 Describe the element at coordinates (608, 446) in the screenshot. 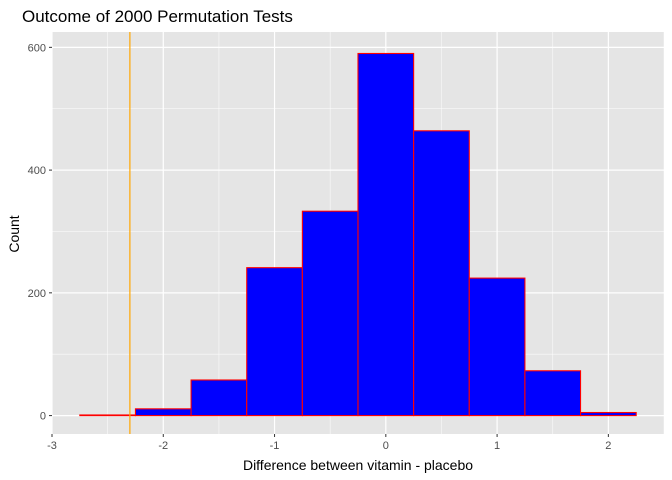

I see `x-tick-label: 2` at that location.